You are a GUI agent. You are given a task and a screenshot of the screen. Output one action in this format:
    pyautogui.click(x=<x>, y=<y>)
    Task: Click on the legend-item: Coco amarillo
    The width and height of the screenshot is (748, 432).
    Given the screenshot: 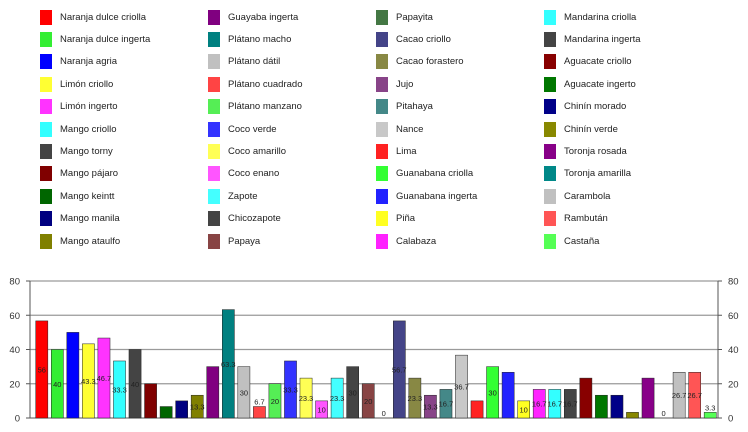 What is the action you would take?
    pyautogui.click(x=247, y=151)
    